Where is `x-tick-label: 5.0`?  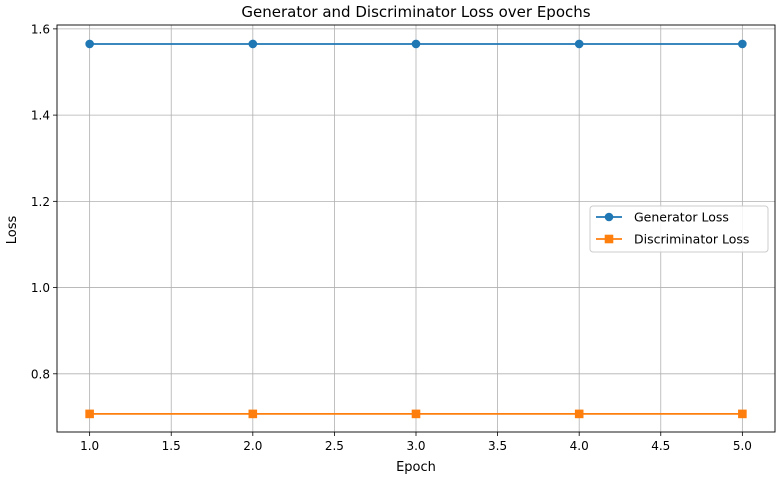
x-tick-label: 5.0 is located at coordinates (742, 446).